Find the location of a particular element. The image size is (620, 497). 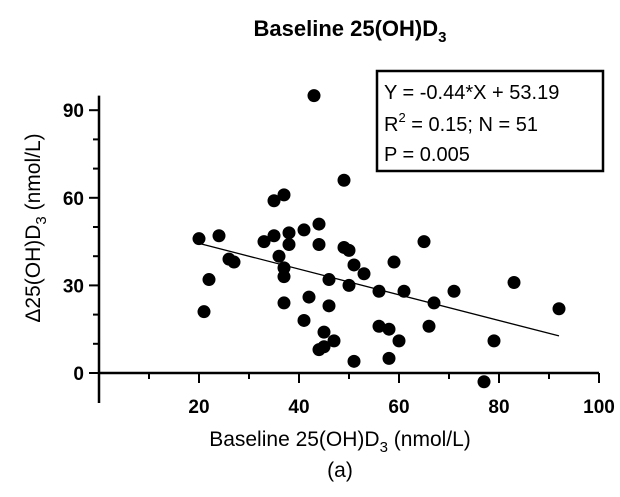

y-tick-label: 30 is located at coordinates (73, 286).